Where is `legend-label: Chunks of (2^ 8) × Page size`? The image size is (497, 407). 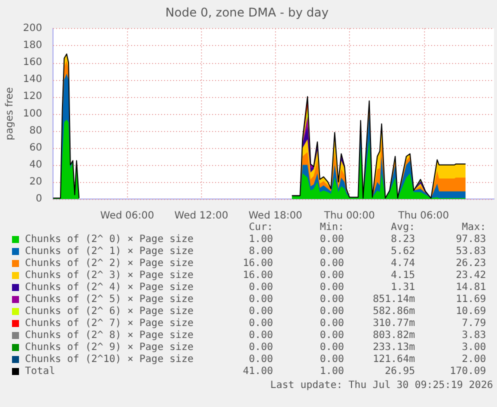 legend-label: Chunks of (2^ 8) × Page size is located at coordinates (109, 336).